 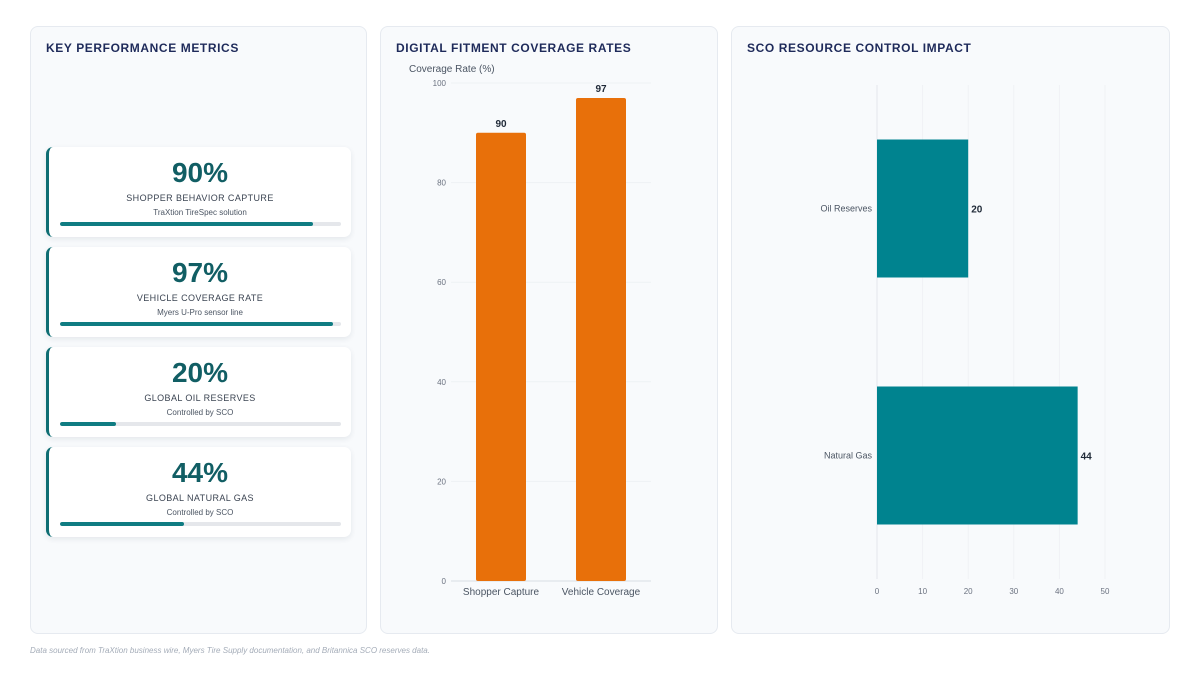 What do you see at coordinates (200, 272) in the screenshot?
I see `kpi-value: 97%` at bounding box center [200, 272].